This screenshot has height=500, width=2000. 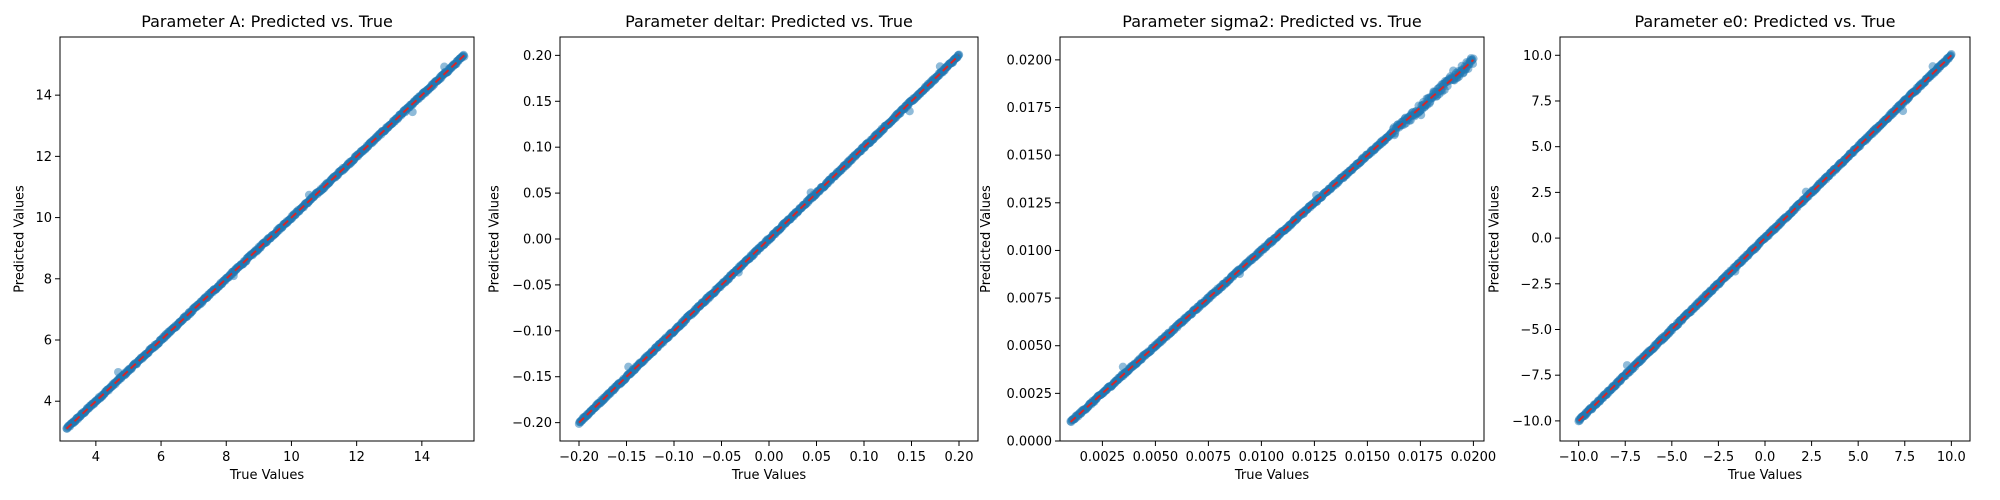 What do you see at coordinates (1765, 457) in the screenshot?
I see `x-tick-label: 0.0` at bounding box center [1765, 457].